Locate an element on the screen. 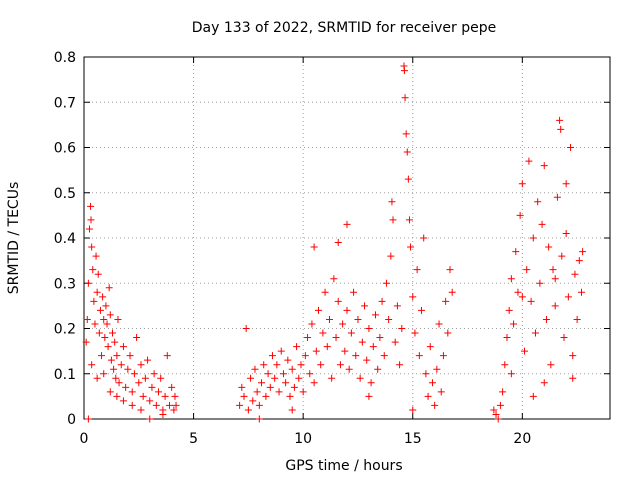 This screenshot has height=480, width=640. y-tick-label: 0.6 is located at coordinates (65, 149).